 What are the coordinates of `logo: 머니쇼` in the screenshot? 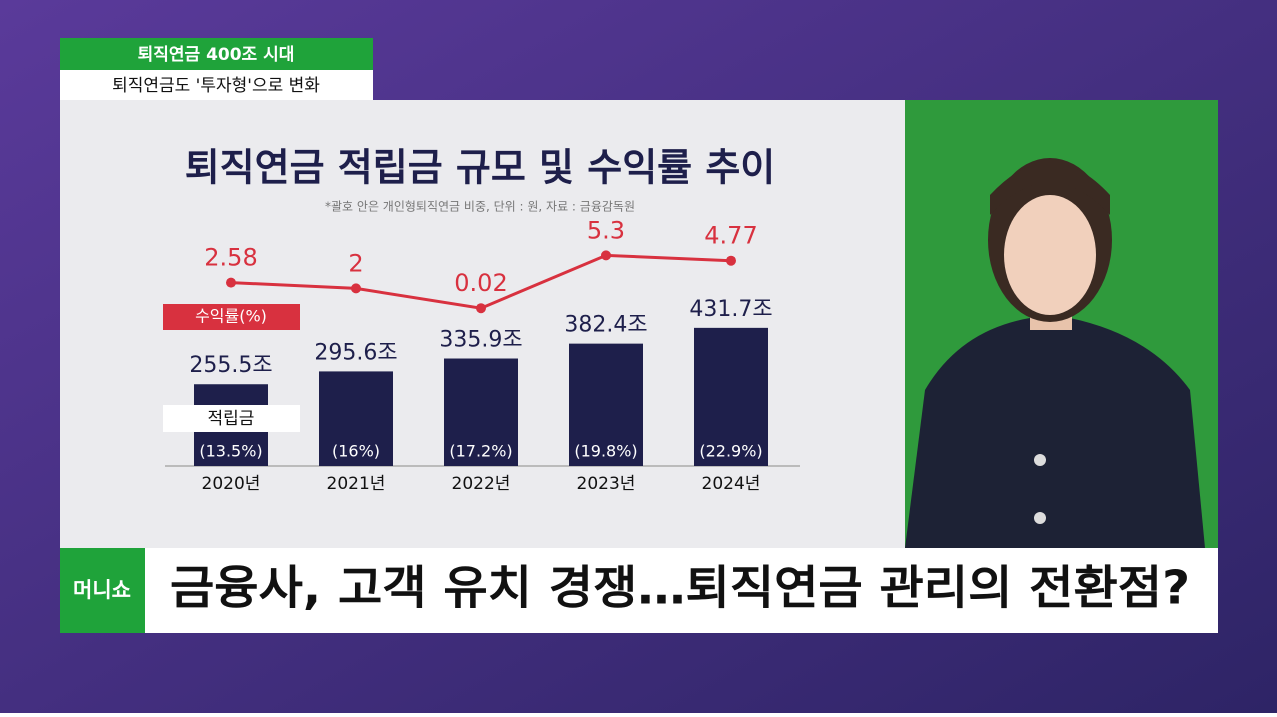 It's located at (102, 590).